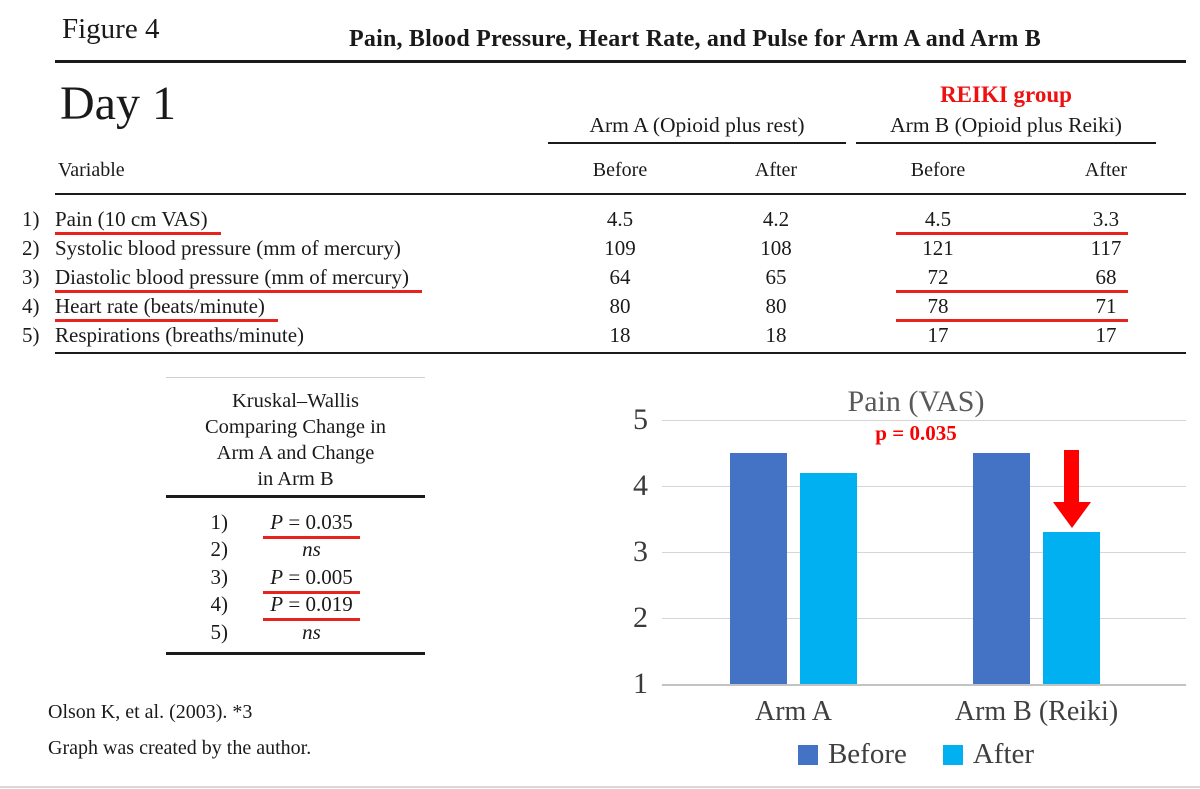 The height and width of the screenshot is (789, 1200). What do you see at coordinates (924, 486) in the screenshot?
I see `gridline-y4` at bounding box center [924, 486].